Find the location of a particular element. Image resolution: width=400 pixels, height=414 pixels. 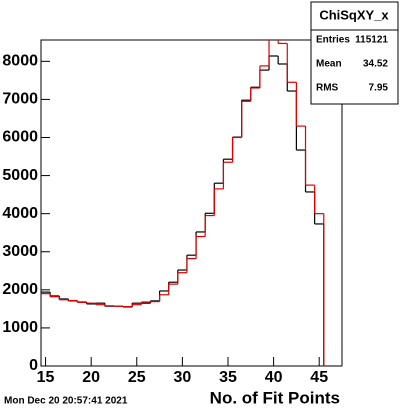

stats-value: 115121 is located at coordinates (371, 40).